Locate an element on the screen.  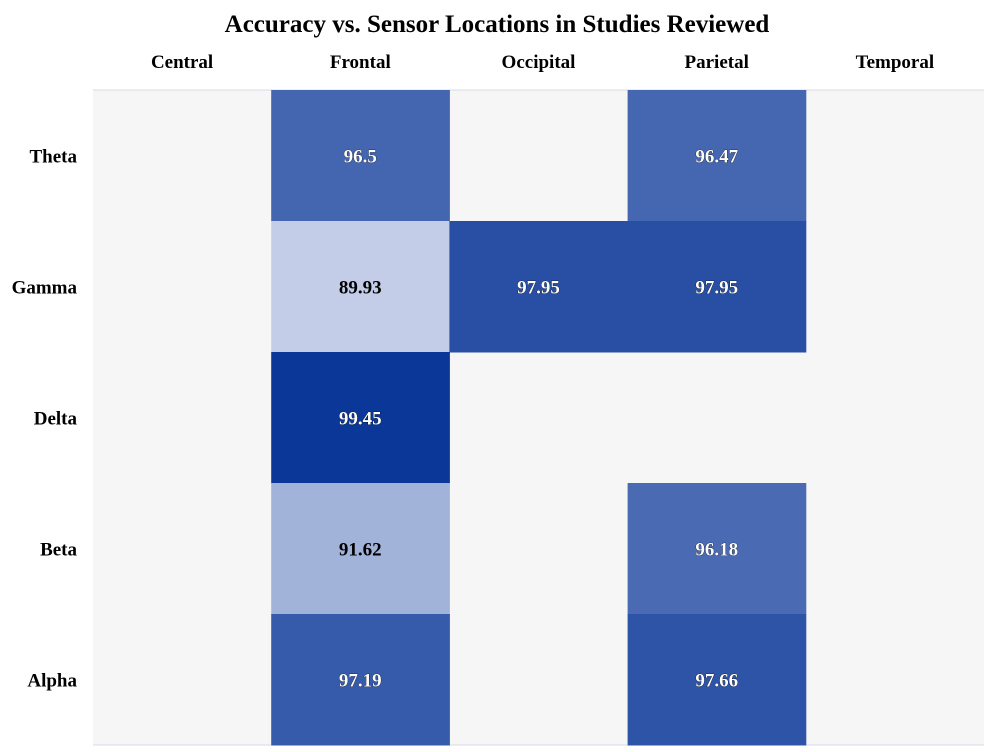
cell-theta-parietal-label: 96.47 is located at coordinates (716, 157).